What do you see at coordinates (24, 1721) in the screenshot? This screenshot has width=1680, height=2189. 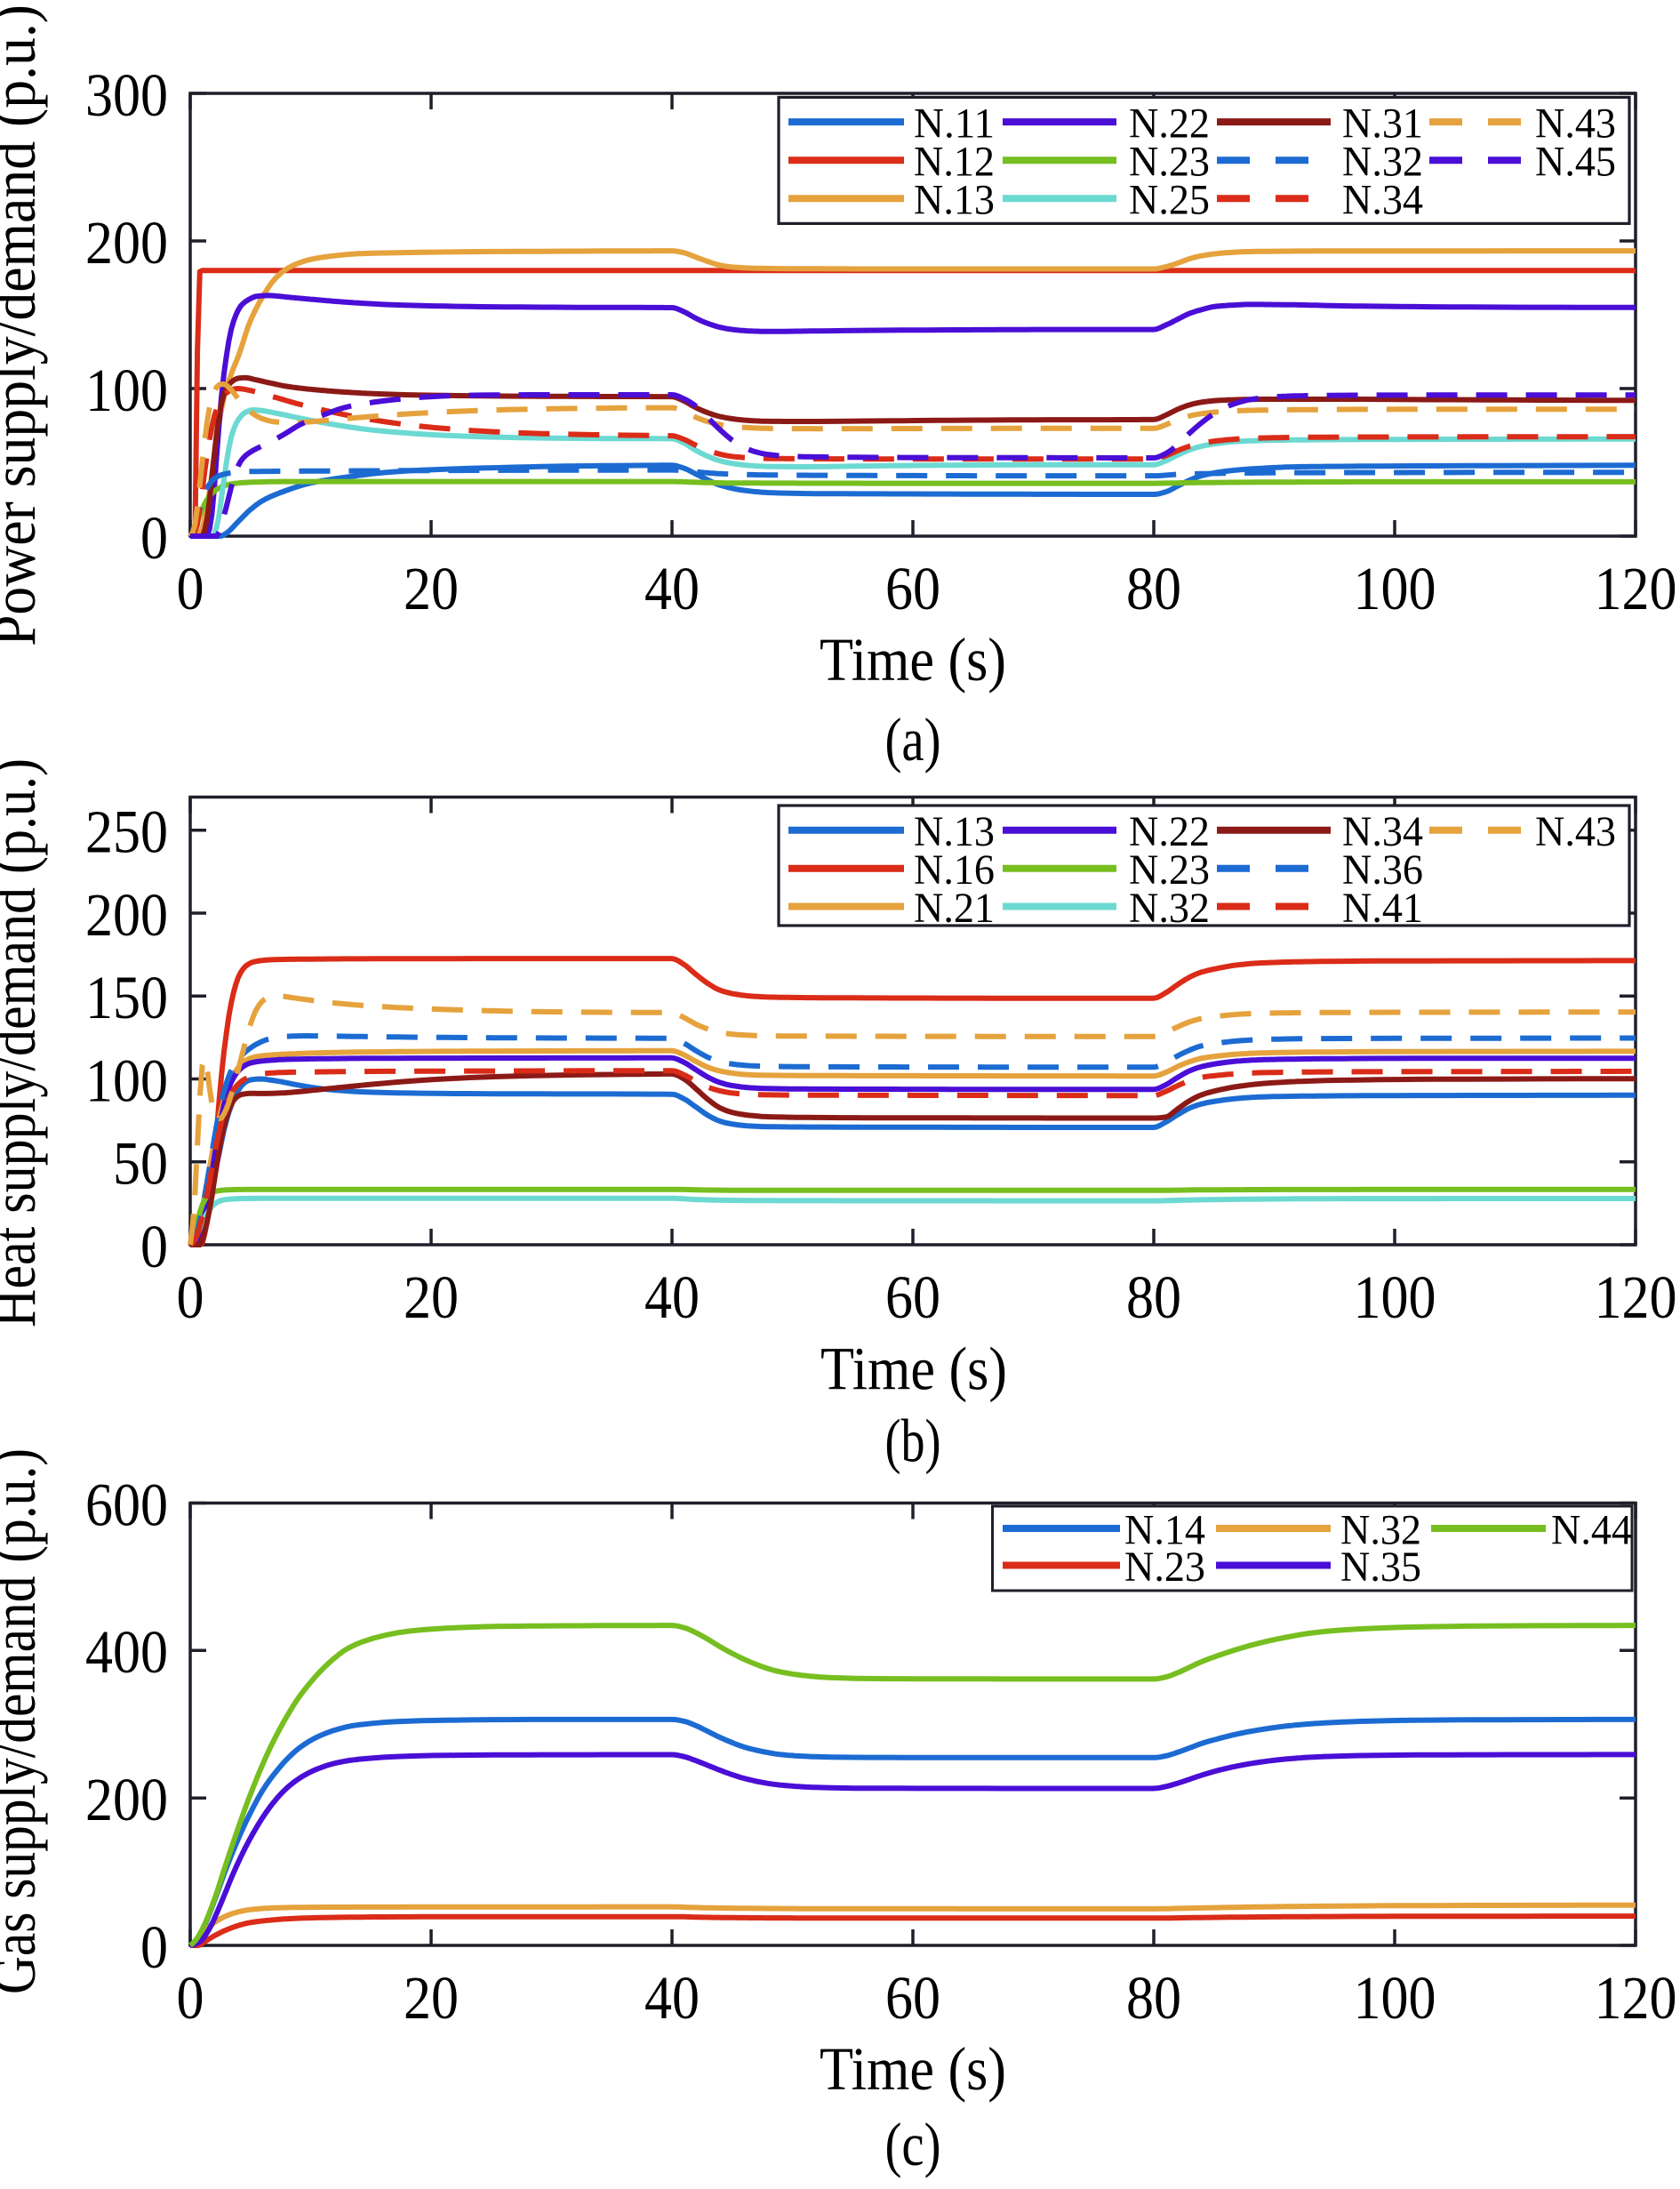 I see `svg-text: Gas supply/demand (p.u.)` at bounding box center [24, 1721].